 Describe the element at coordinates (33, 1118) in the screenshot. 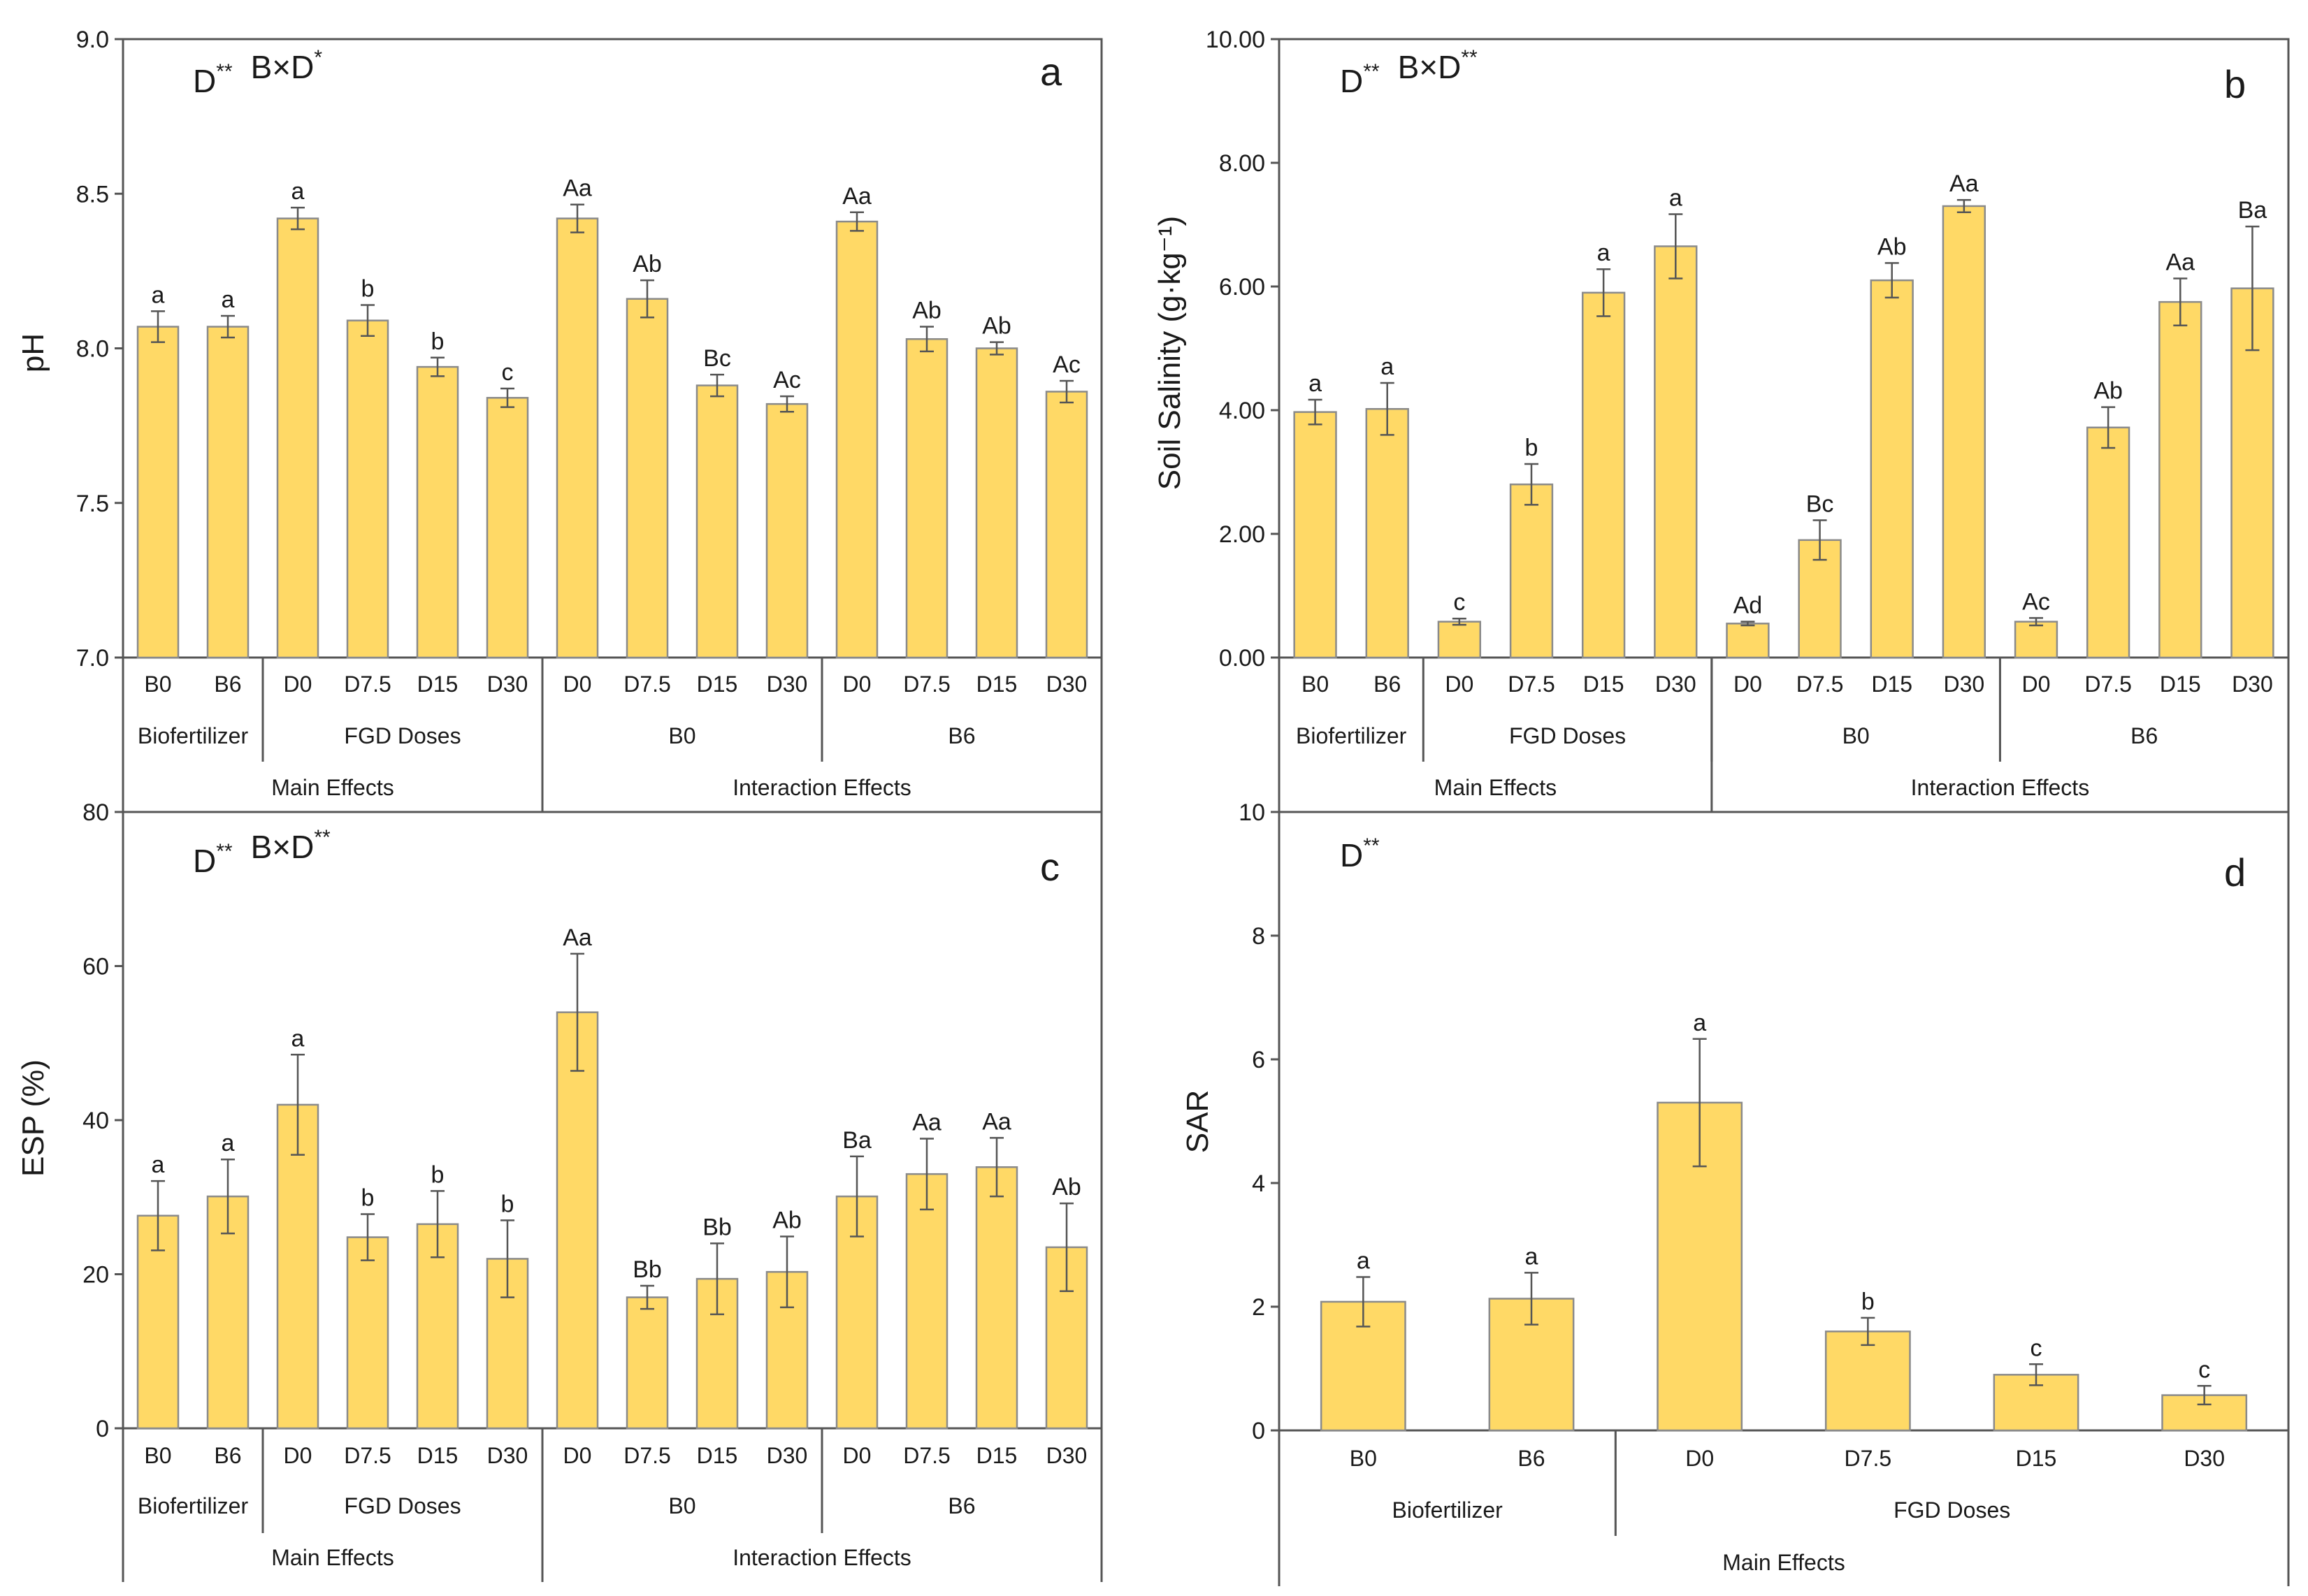

I see `panel-c-y-axis-title: ESP (%)` at that location.